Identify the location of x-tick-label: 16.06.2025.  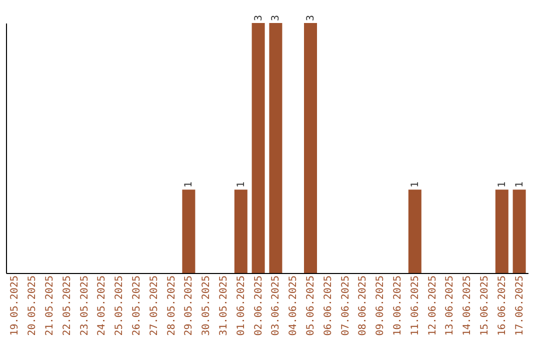
(502, 306).